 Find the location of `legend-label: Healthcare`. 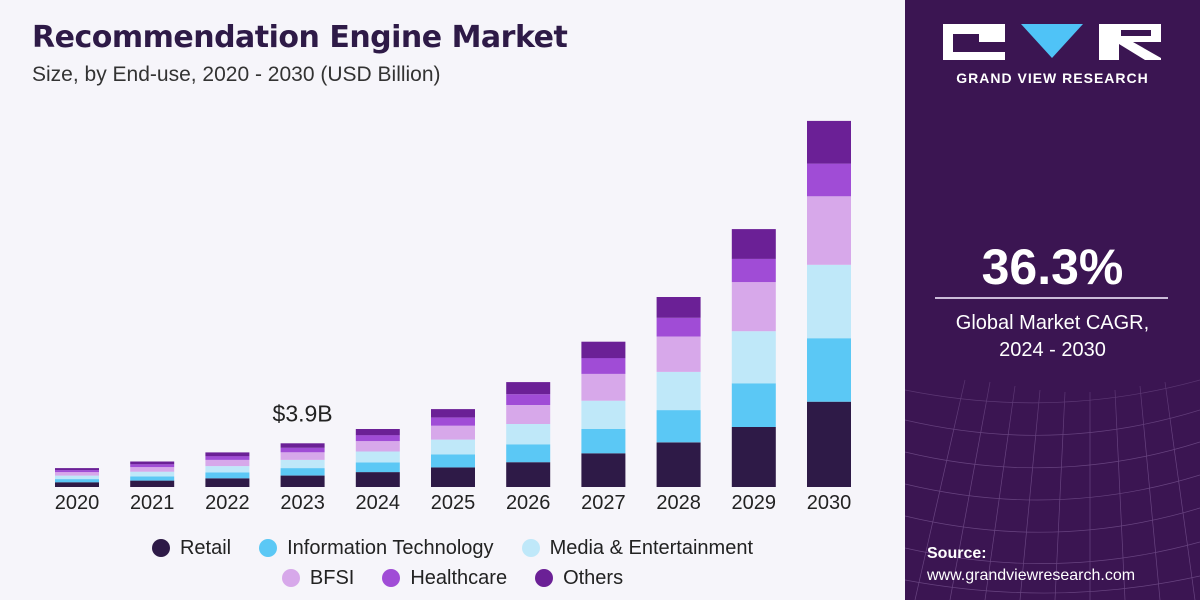

legend-label: Healthcare is located at coordinates (459, 577).